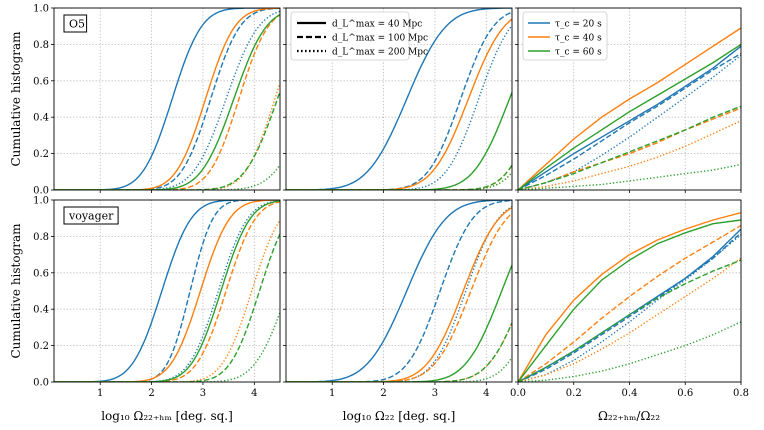 The width and height of the screenshot is (764, 430). What do you see at coordinates (741, 393) in the screenshot?
I see `x-tick-label: 0.8` at bounding box center [741, 393].